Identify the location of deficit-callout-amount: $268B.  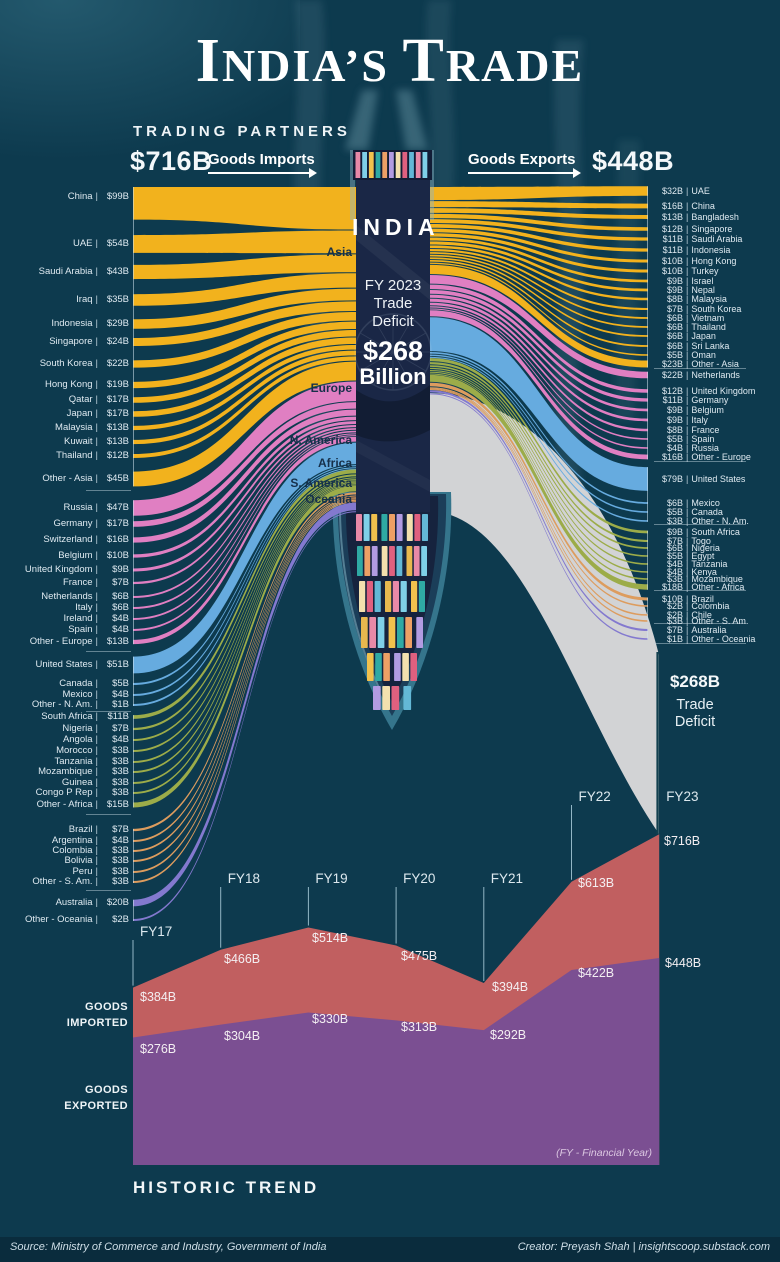
(695, 681).